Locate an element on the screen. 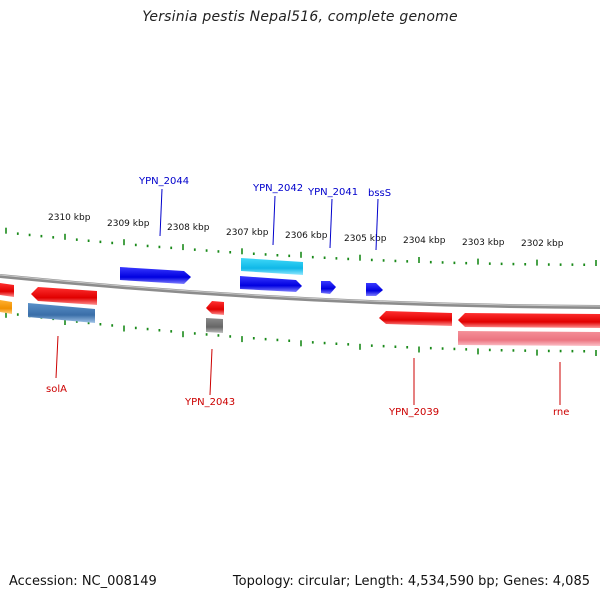 This screenshot has height=600, width=600. gene-ypn-2043-gray is located at coordinates (214, 325).